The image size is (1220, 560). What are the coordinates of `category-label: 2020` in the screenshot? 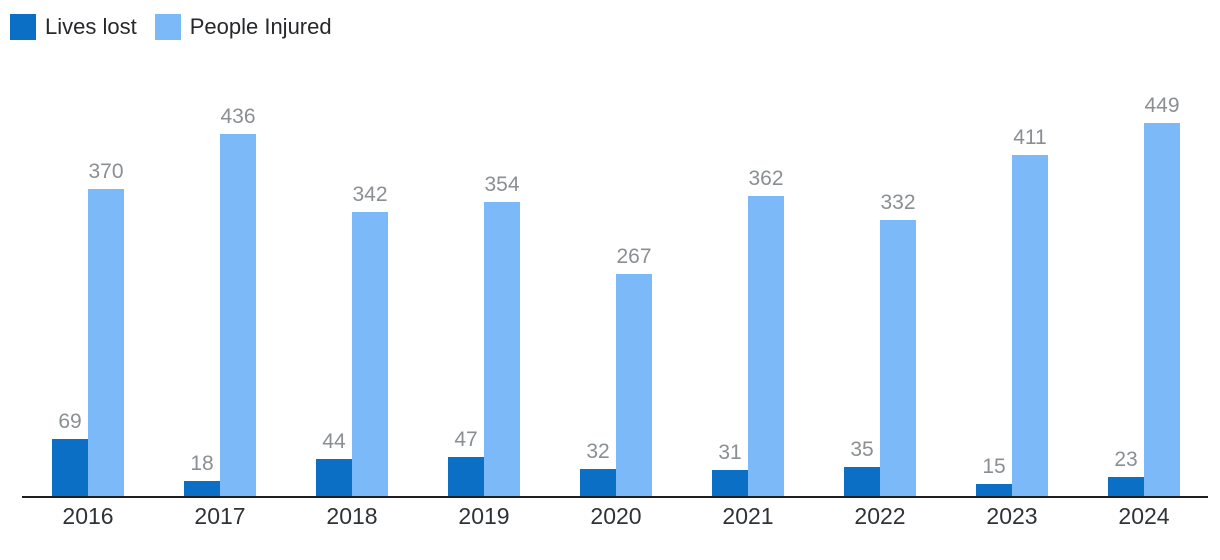 It's located at (616, 516).